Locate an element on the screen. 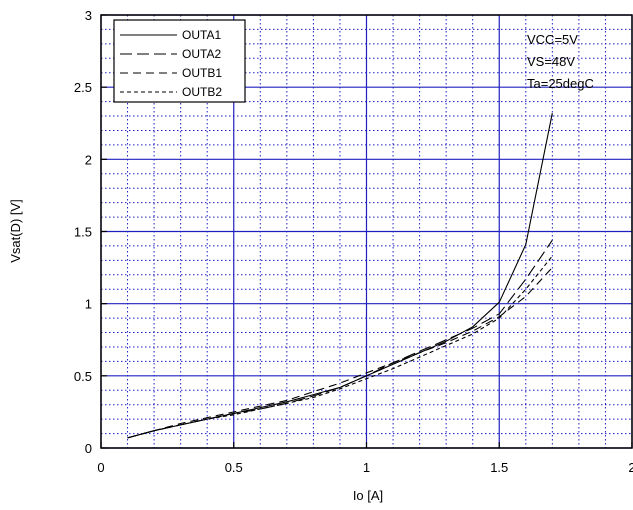 The width and height of the screenshot is (633, 510). x-tick-label: 1 is located at coordinates (366, 467).